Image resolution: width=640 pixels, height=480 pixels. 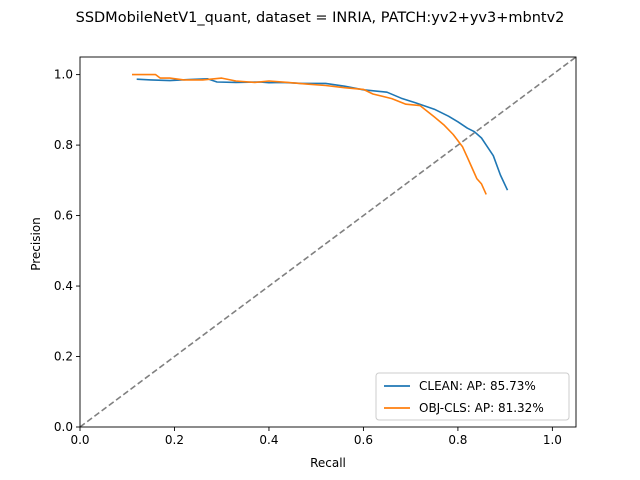 I want to click on y-tick-label: 0.2, so click(x=63, y=357).